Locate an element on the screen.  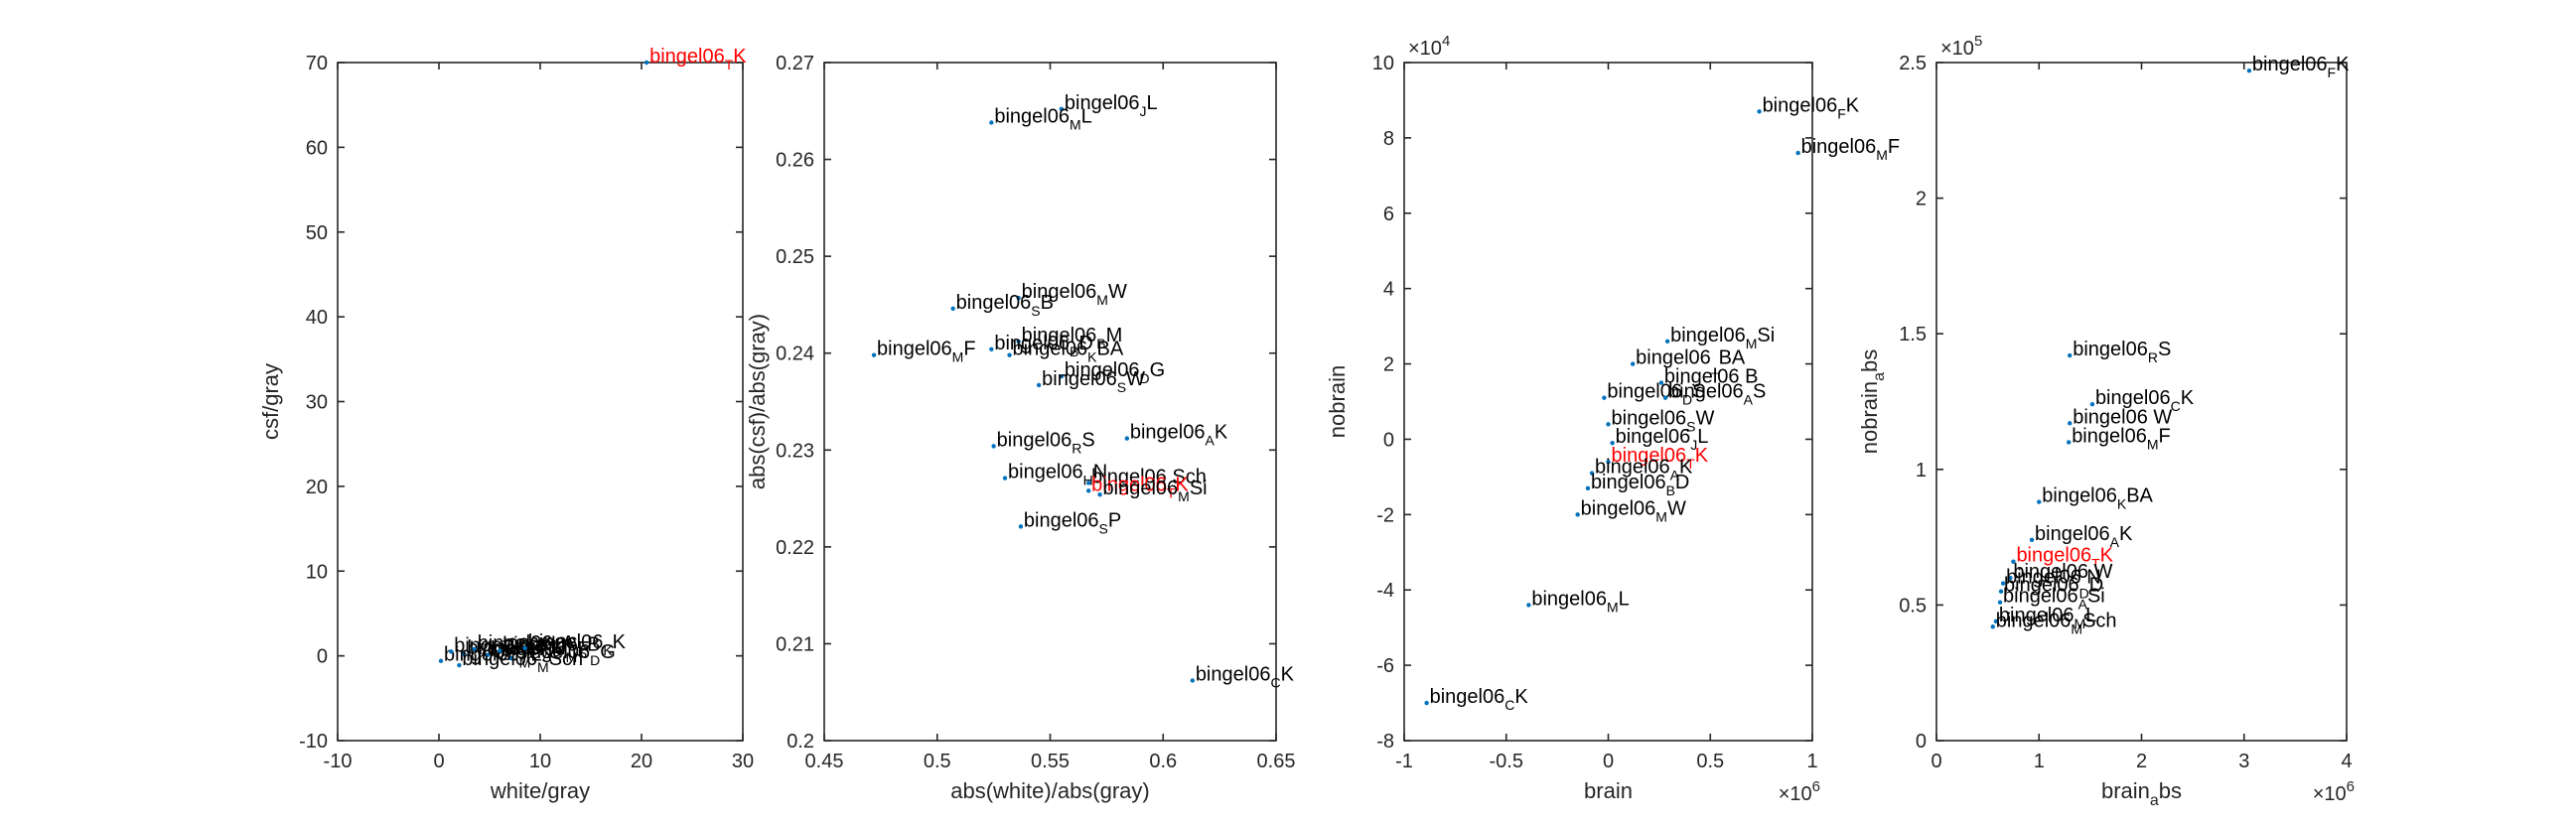
point-label: bingel06KBA is located at coordinates (2098, 498).